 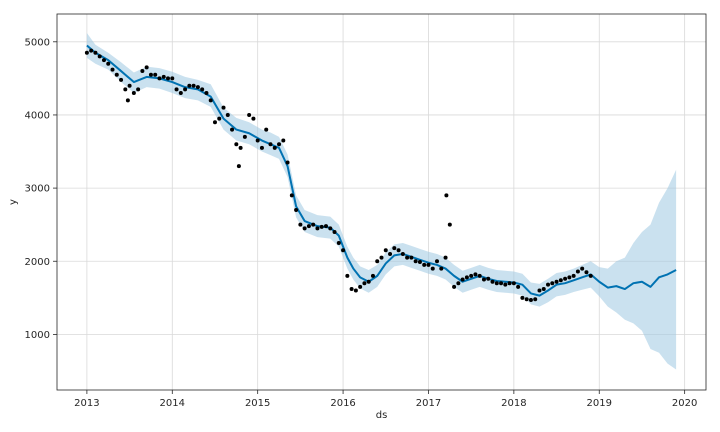 What do you see at coordinates (13, 202) in the screenshot?
I see `y-axis-title: y` at bounding box center [13, 202].